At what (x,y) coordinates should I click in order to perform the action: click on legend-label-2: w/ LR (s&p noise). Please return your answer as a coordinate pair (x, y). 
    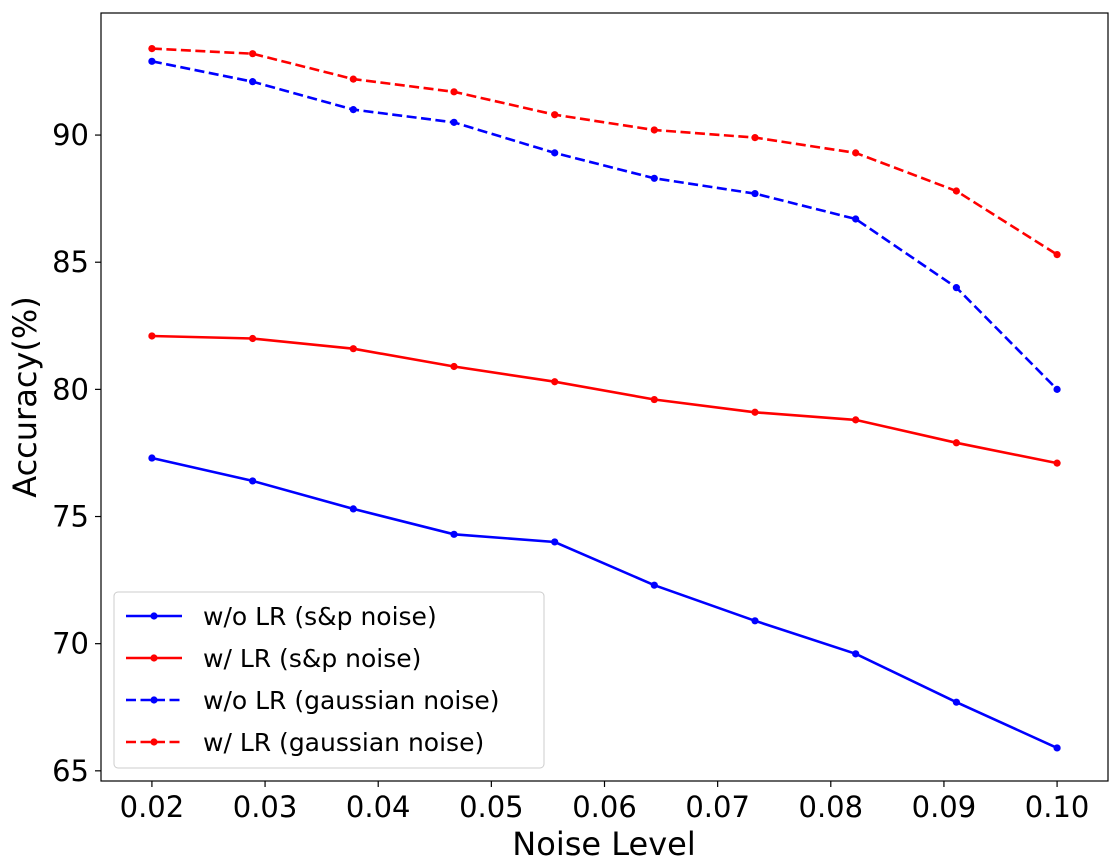
    Looking at the image, I should click on (312, 658).